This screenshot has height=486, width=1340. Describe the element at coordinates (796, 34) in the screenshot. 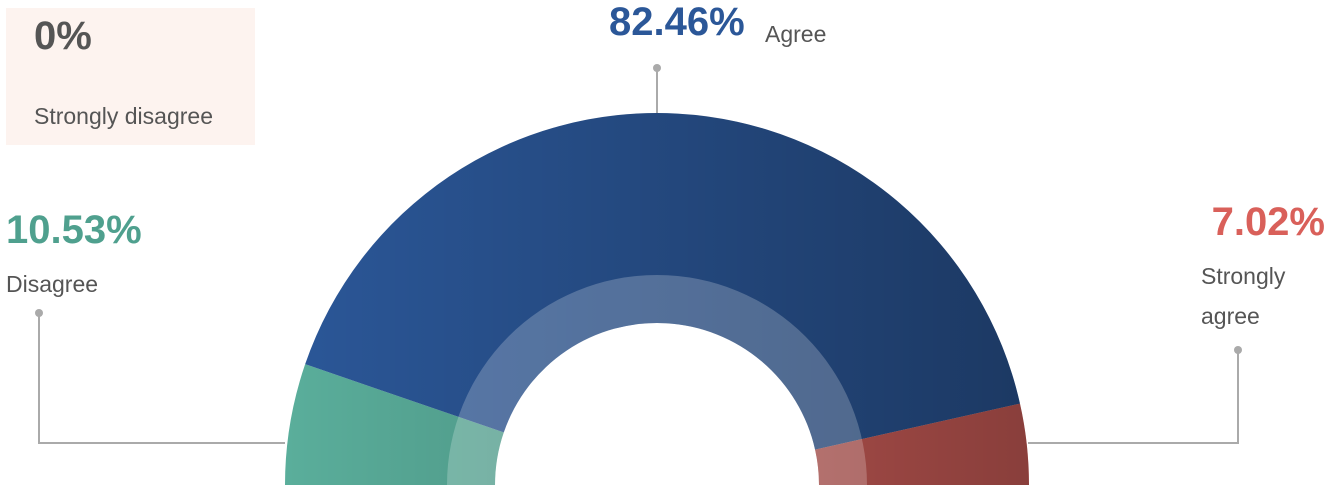

I see `category-label: Agree` at that location.